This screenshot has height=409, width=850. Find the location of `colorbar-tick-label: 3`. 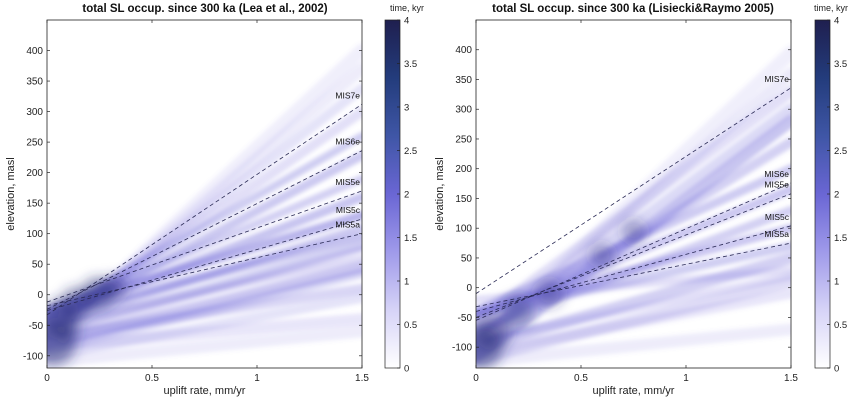

colorbar-tick-label: 3 is located at coordinates (836, 108).